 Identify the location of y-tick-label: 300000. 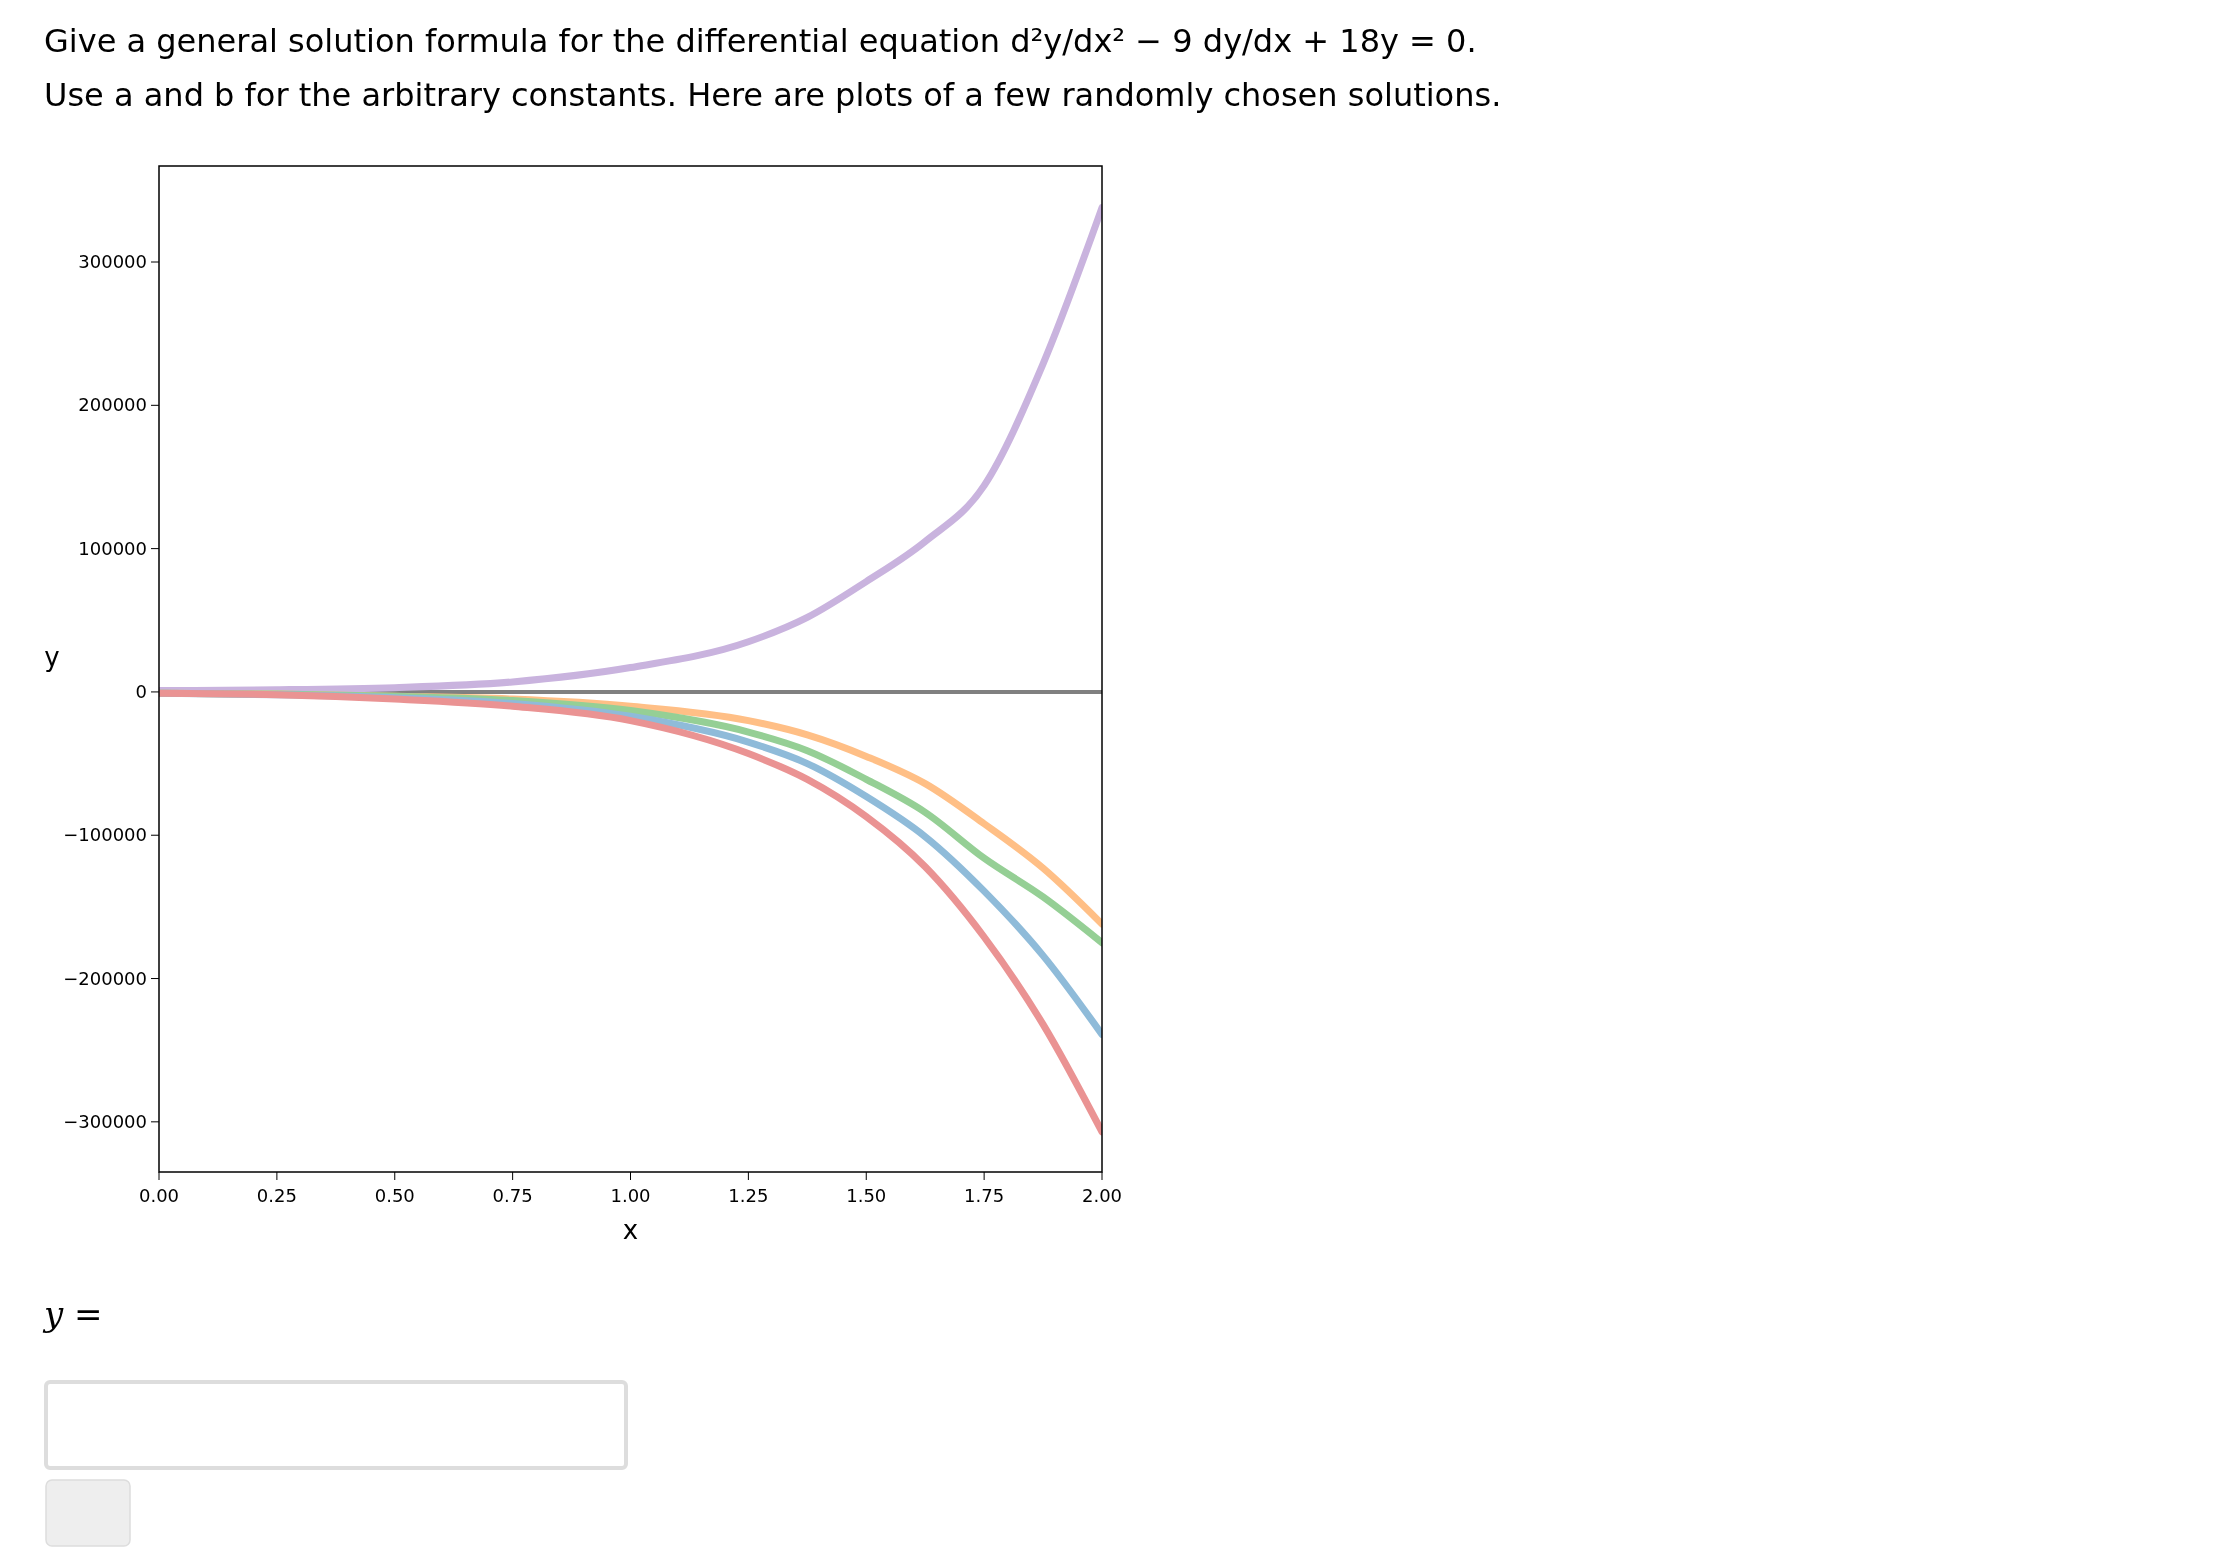
(112, 262).